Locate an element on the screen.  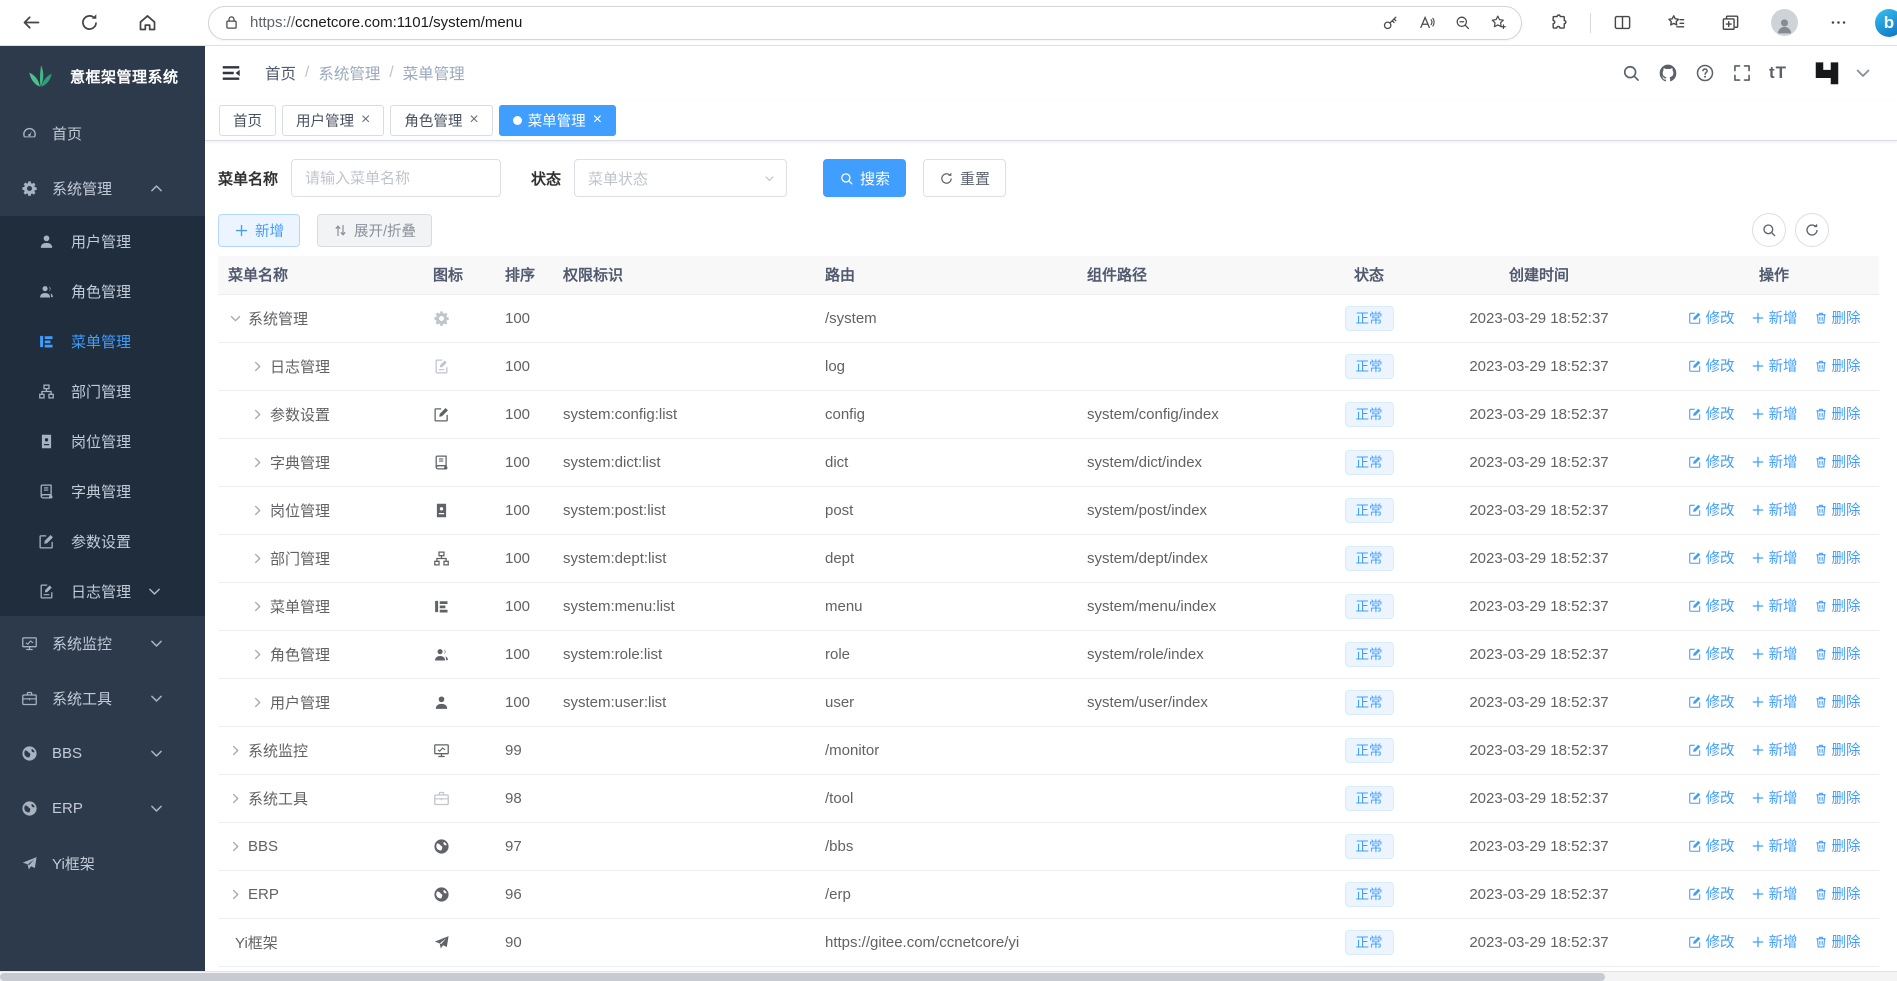
zoom-out-button is located at coordinates (1462, 23).